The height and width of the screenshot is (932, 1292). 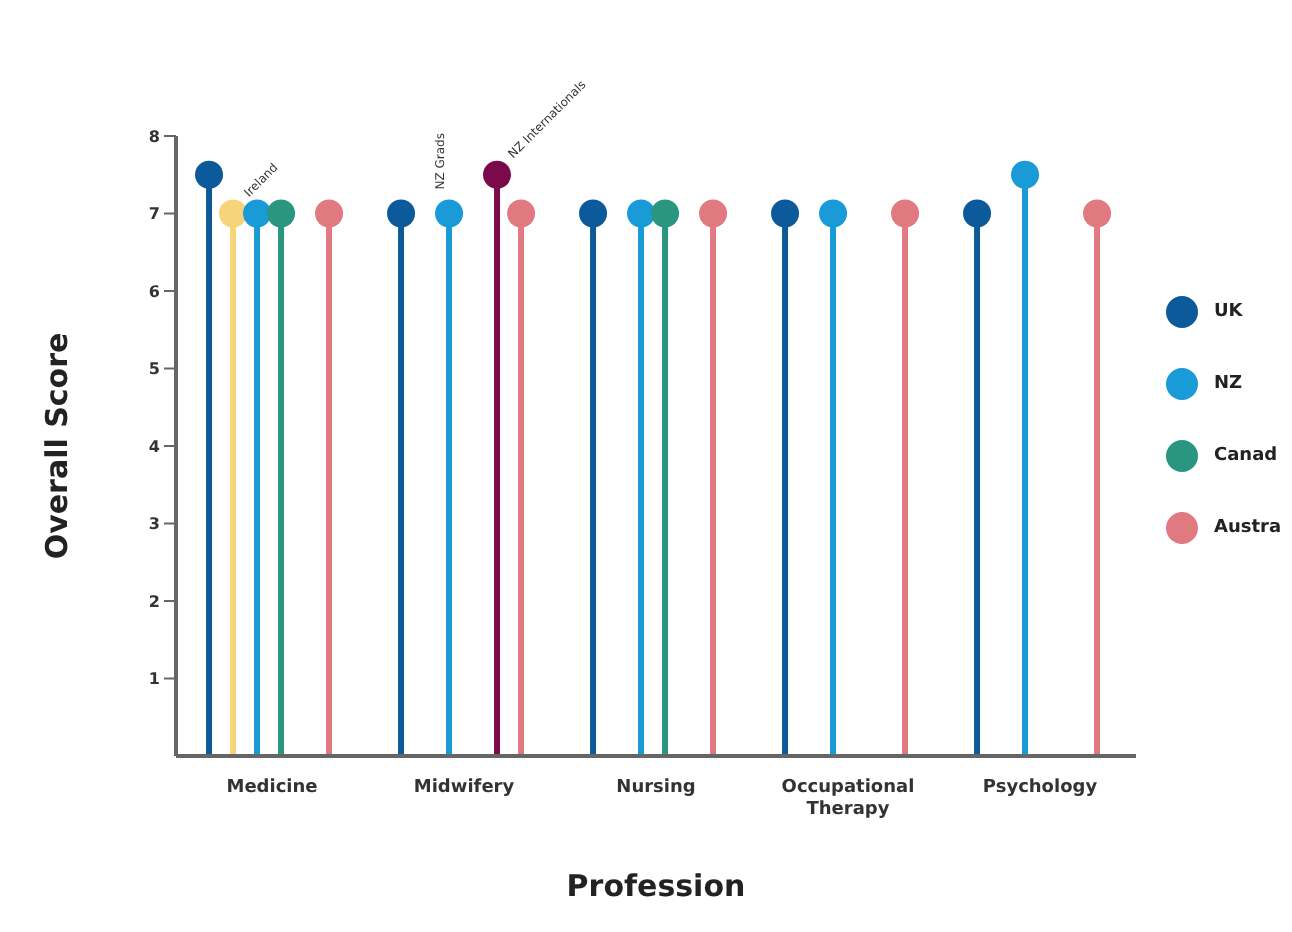 What do you see at coordinates (154, 679) in the screenshot?
I see `y-tick-label: 1` at bounding box center [154, 679].